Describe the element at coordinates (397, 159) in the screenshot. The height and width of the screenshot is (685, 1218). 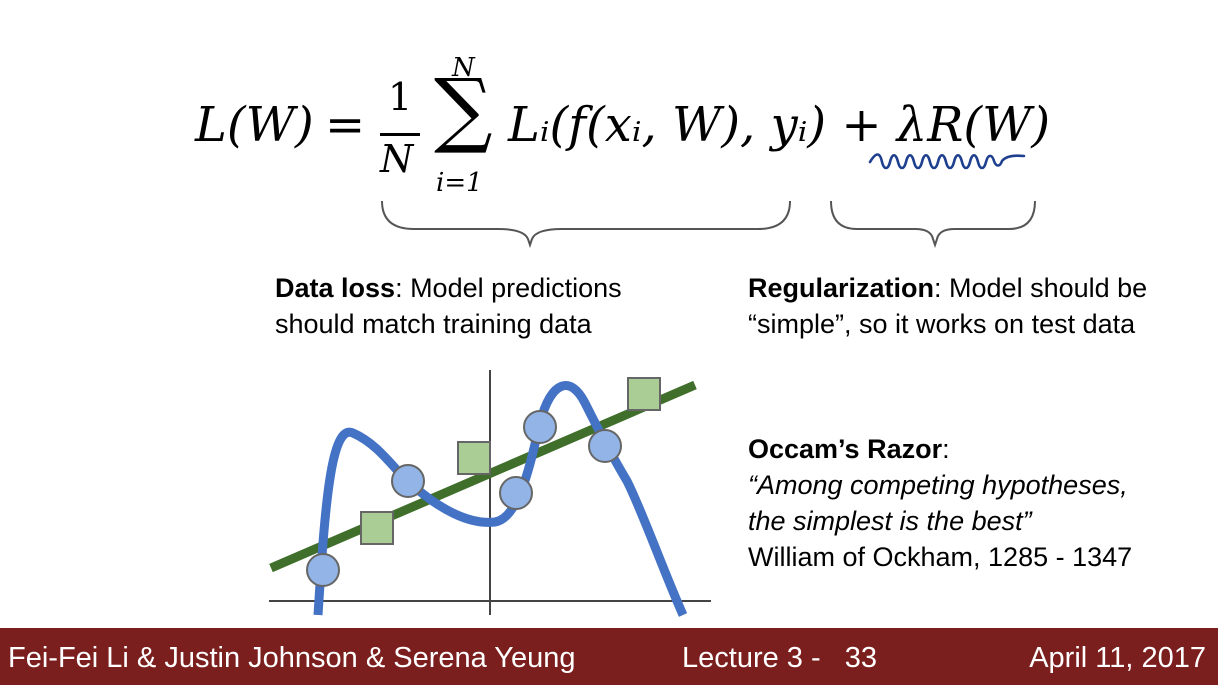
I see `formula-fraction-denominator: N` at that location.